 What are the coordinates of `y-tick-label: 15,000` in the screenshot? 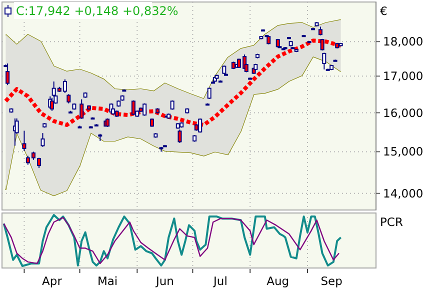 It's located at (403, 151).